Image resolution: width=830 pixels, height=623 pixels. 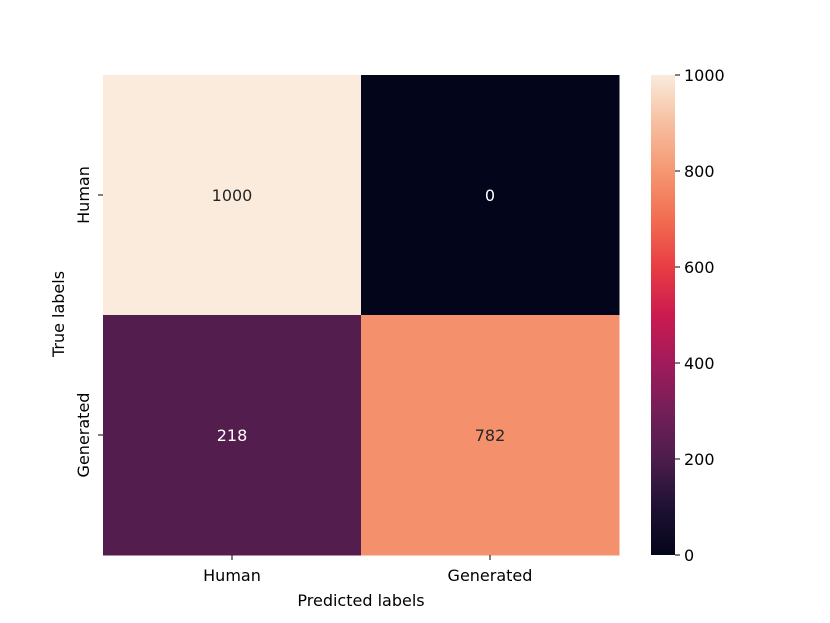 I want to click on cell-value-label: 0, so click(x=490, y=195).